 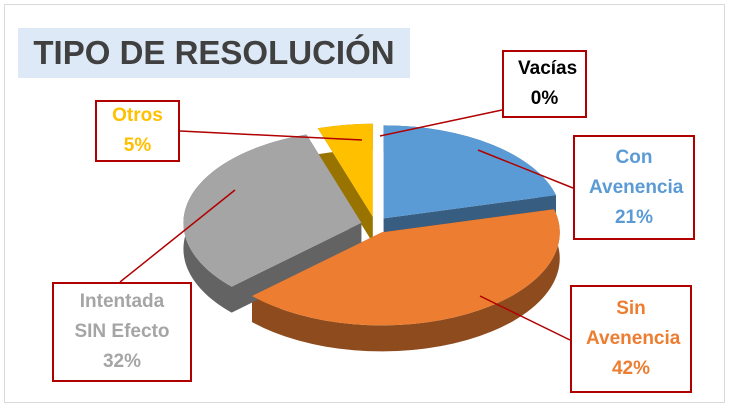 I want to click on value-label: 5%, so click(x=137, y=145).